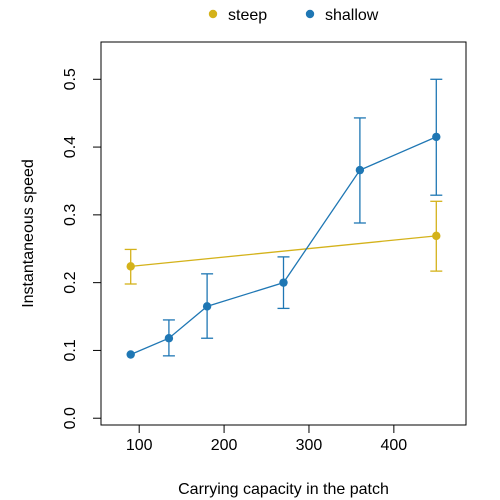 This screenshot has width=500, height=500. Describe the element at coordinates (224, 445) in the screenshot. I see `x-tick-label: 200` at that location.